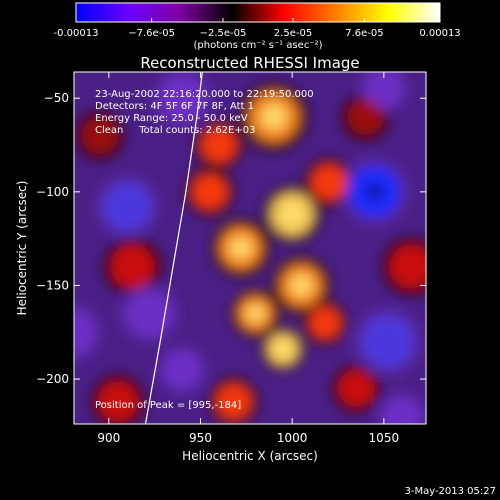  Describe the element at coordinates (258, 12) in the screenshot. I see `colorbar` at that location.